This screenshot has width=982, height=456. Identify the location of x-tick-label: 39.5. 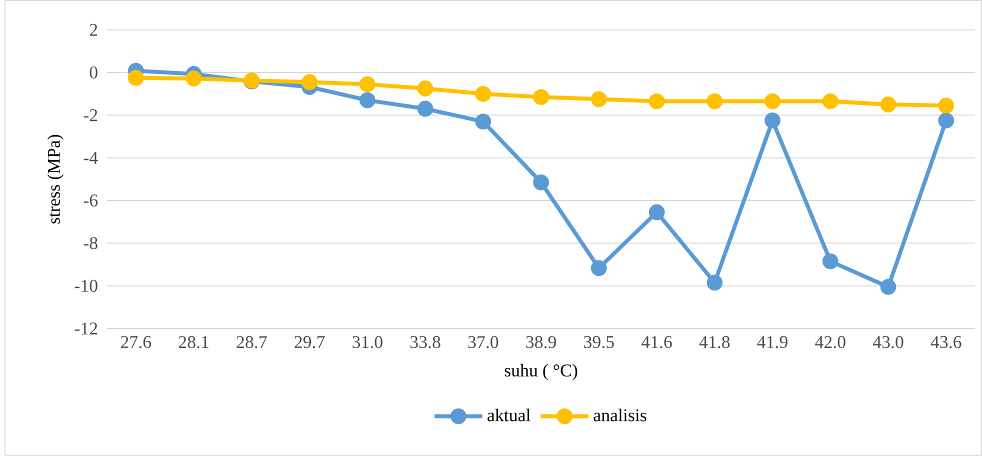
(599, 342).